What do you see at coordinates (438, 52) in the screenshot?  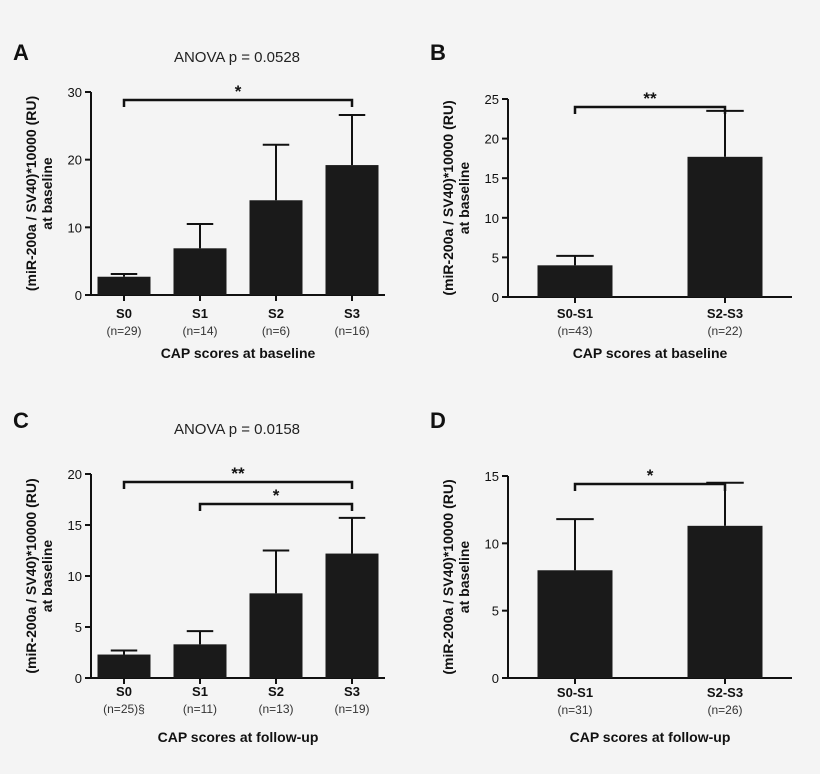 I see `panel-letter: B` at bounding box center [438, 52].